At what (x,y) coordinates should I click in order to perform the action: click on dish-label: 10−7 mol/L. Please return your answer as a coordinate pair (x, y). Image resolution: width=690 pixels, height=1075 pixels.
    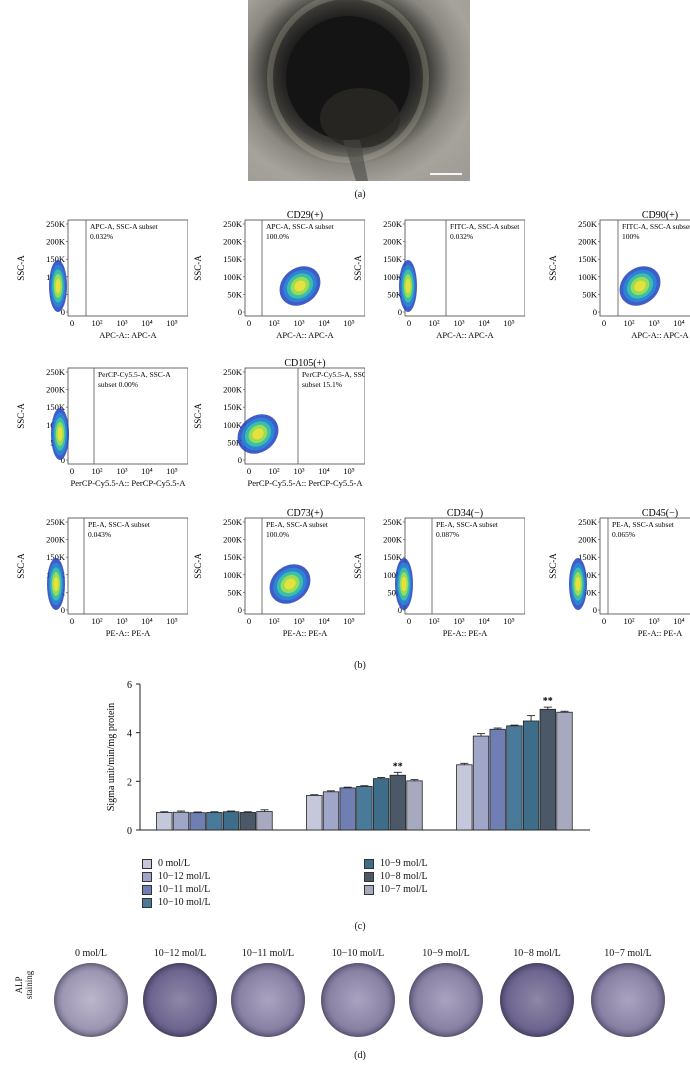
    Looking at the image, I should click on (628, 953).